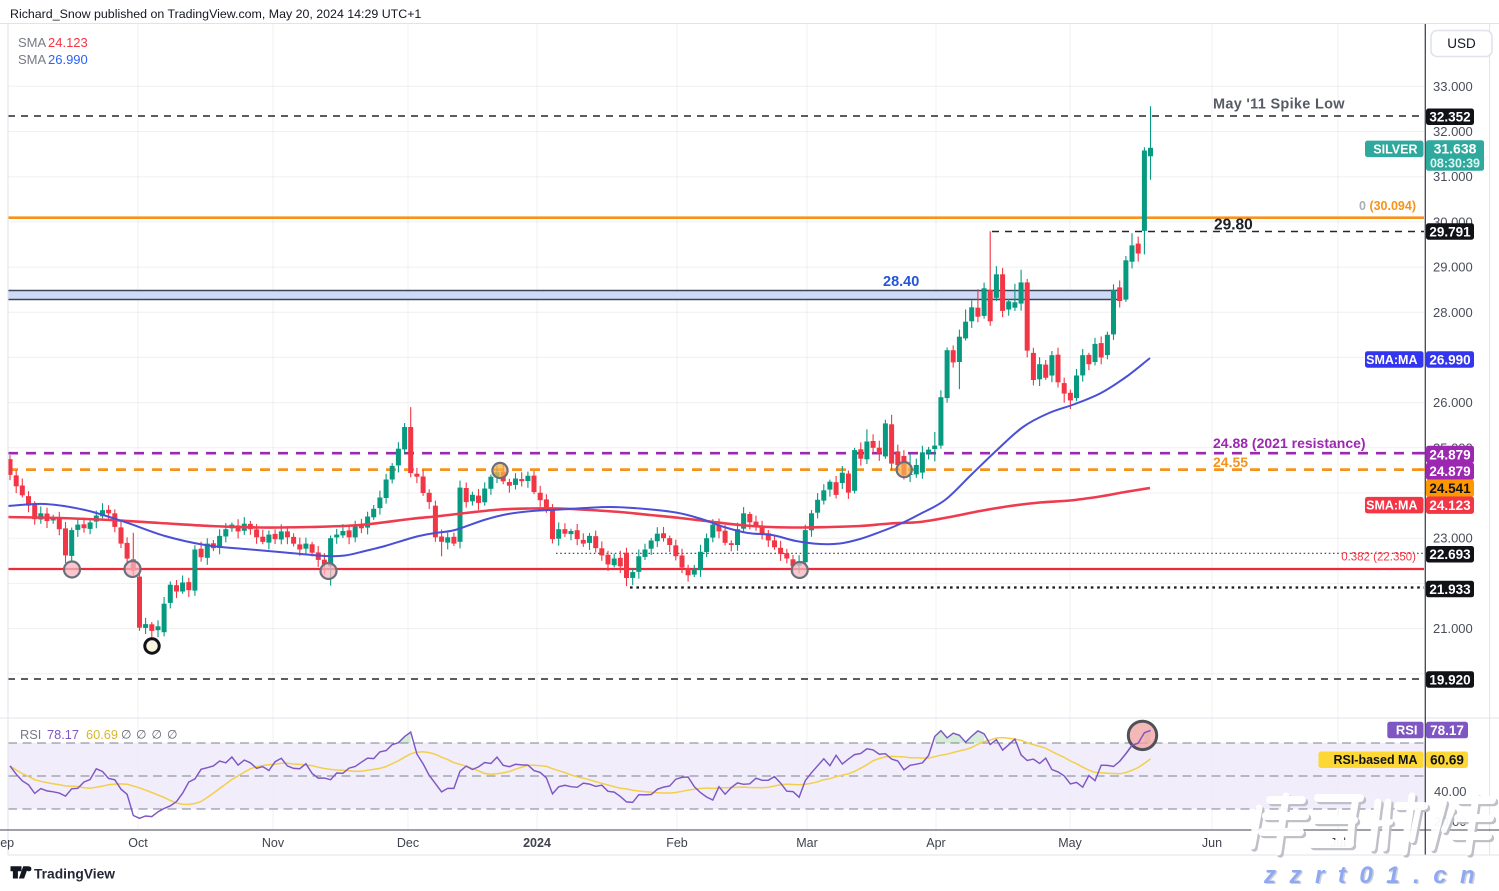 The image size is (1499, 891). I want to click on svg-text: 32.352, so click(1449, 117).